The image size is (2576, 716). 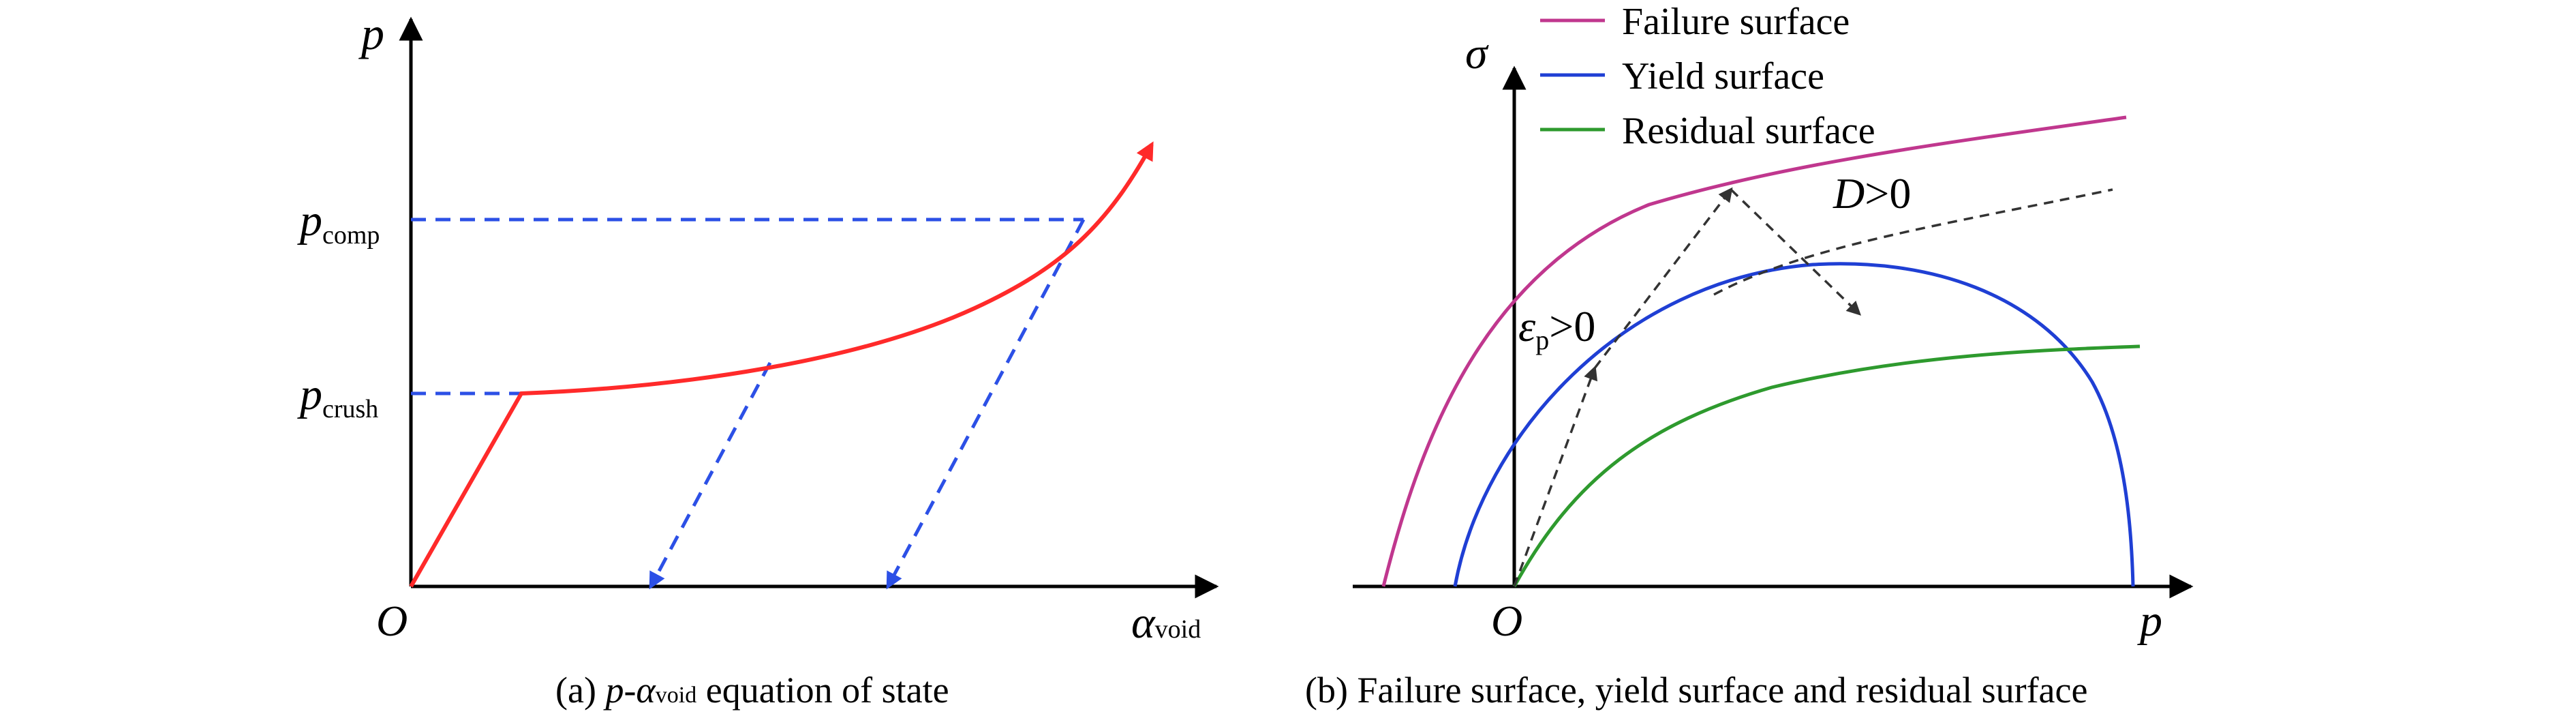 I want to click on panel-b-y-axis-label: σ, so click(x=1477, y=53).